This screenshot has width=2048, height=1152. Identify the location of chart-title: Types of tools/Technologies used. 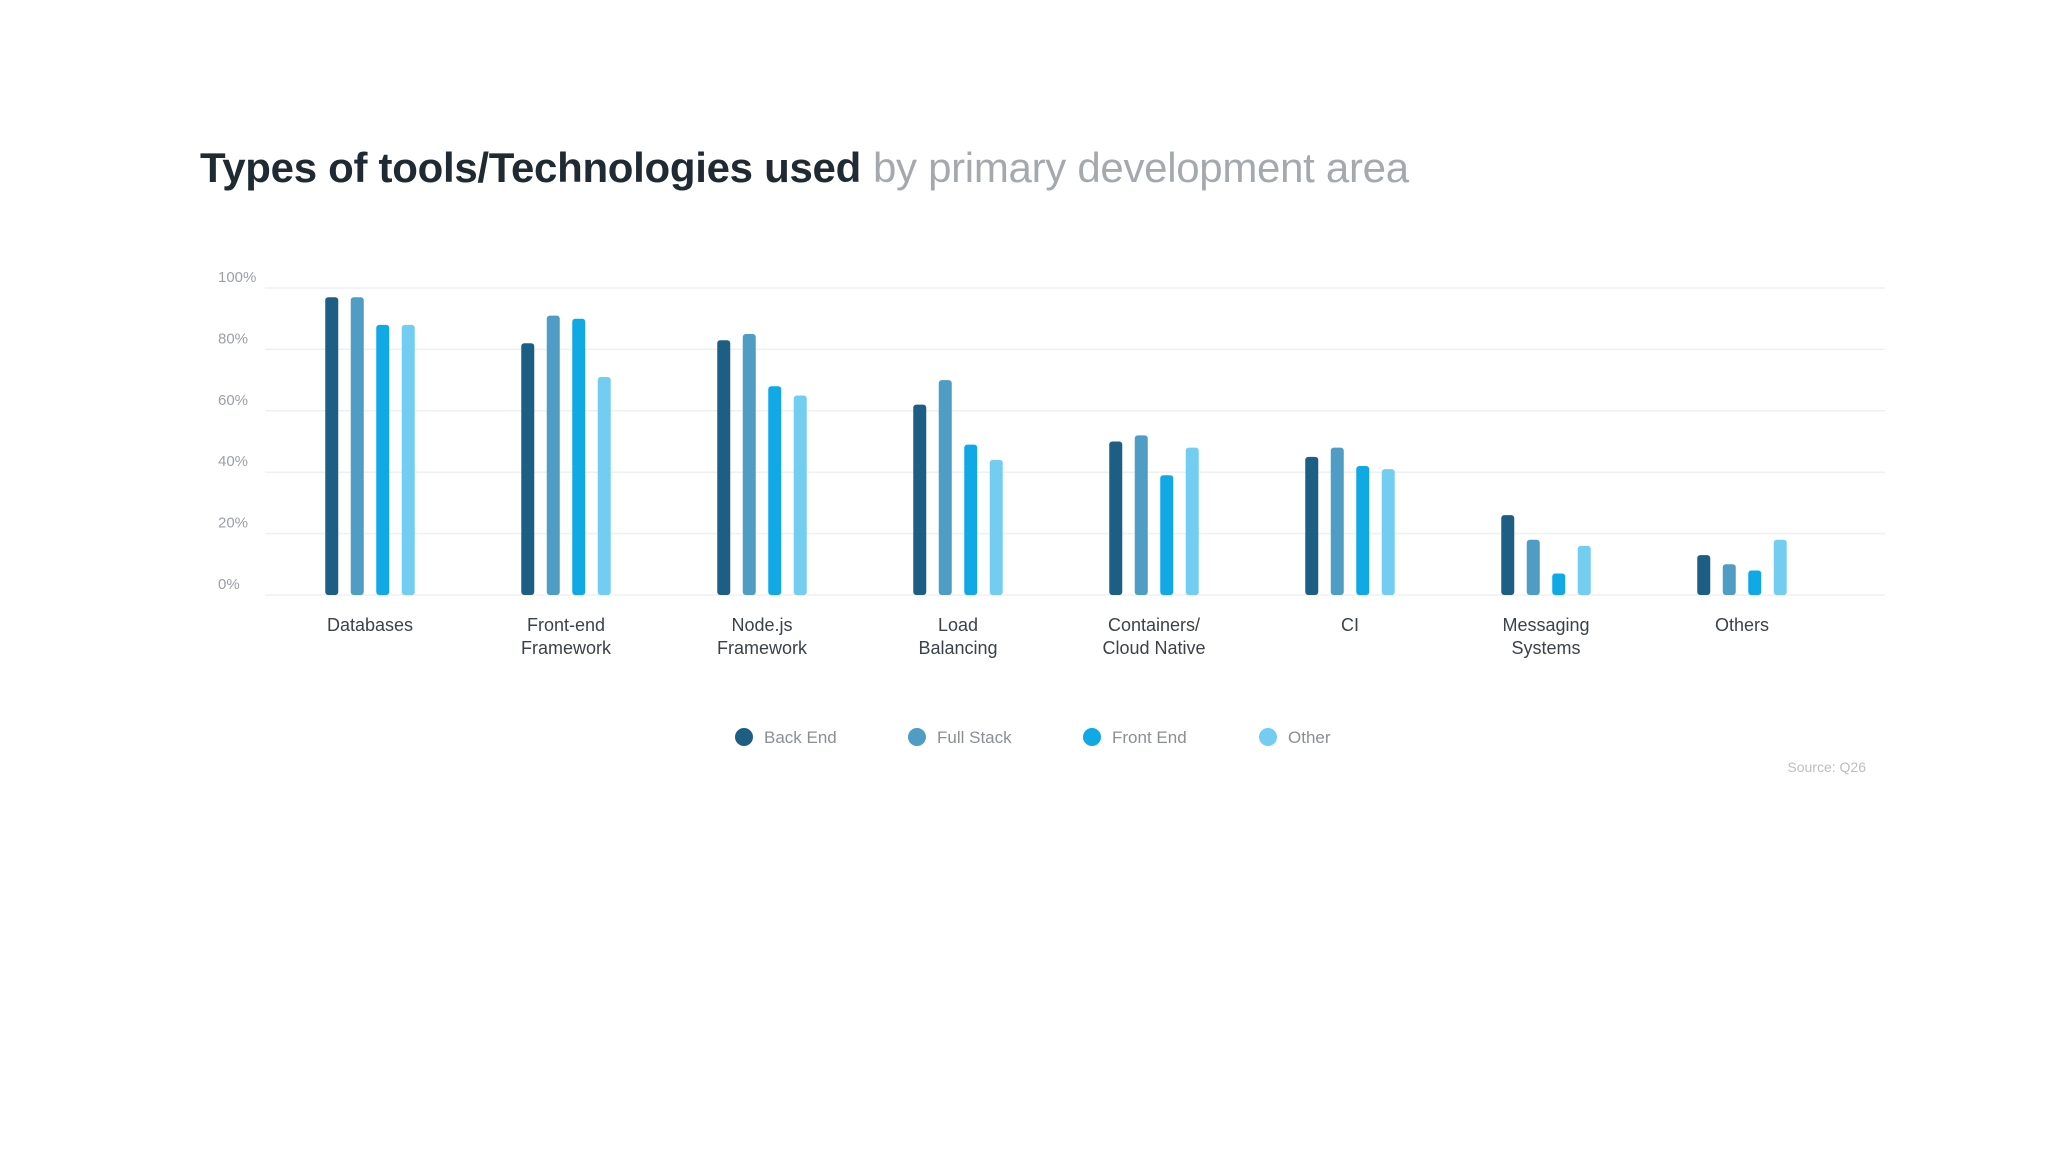
(530, 167).